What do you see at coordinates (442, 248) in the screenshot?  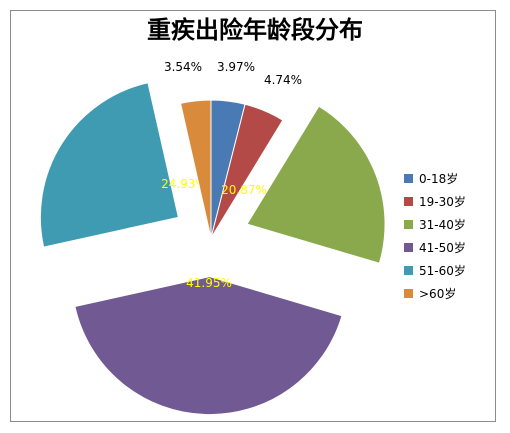 I see `legend-label-4: 41-50岁` at bounding box center [442, 248].